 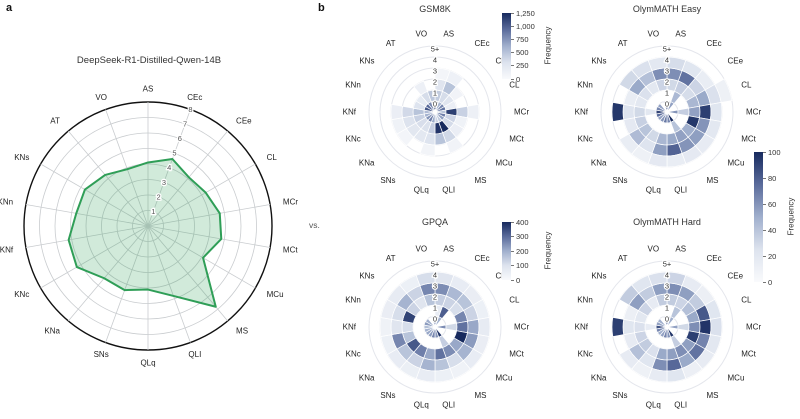 I want to click on colorbar-tick-label: 80, so click(x=772, y=178).